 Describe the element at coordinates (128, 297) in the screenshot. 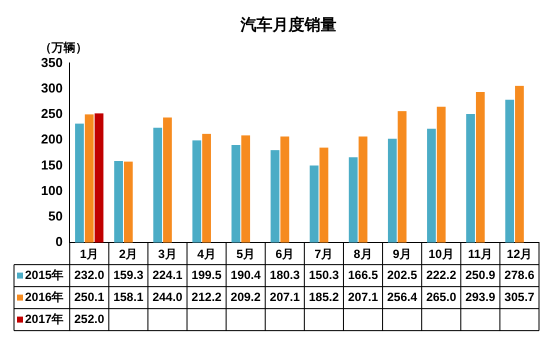

I see `data-label: 158.1` at that location.